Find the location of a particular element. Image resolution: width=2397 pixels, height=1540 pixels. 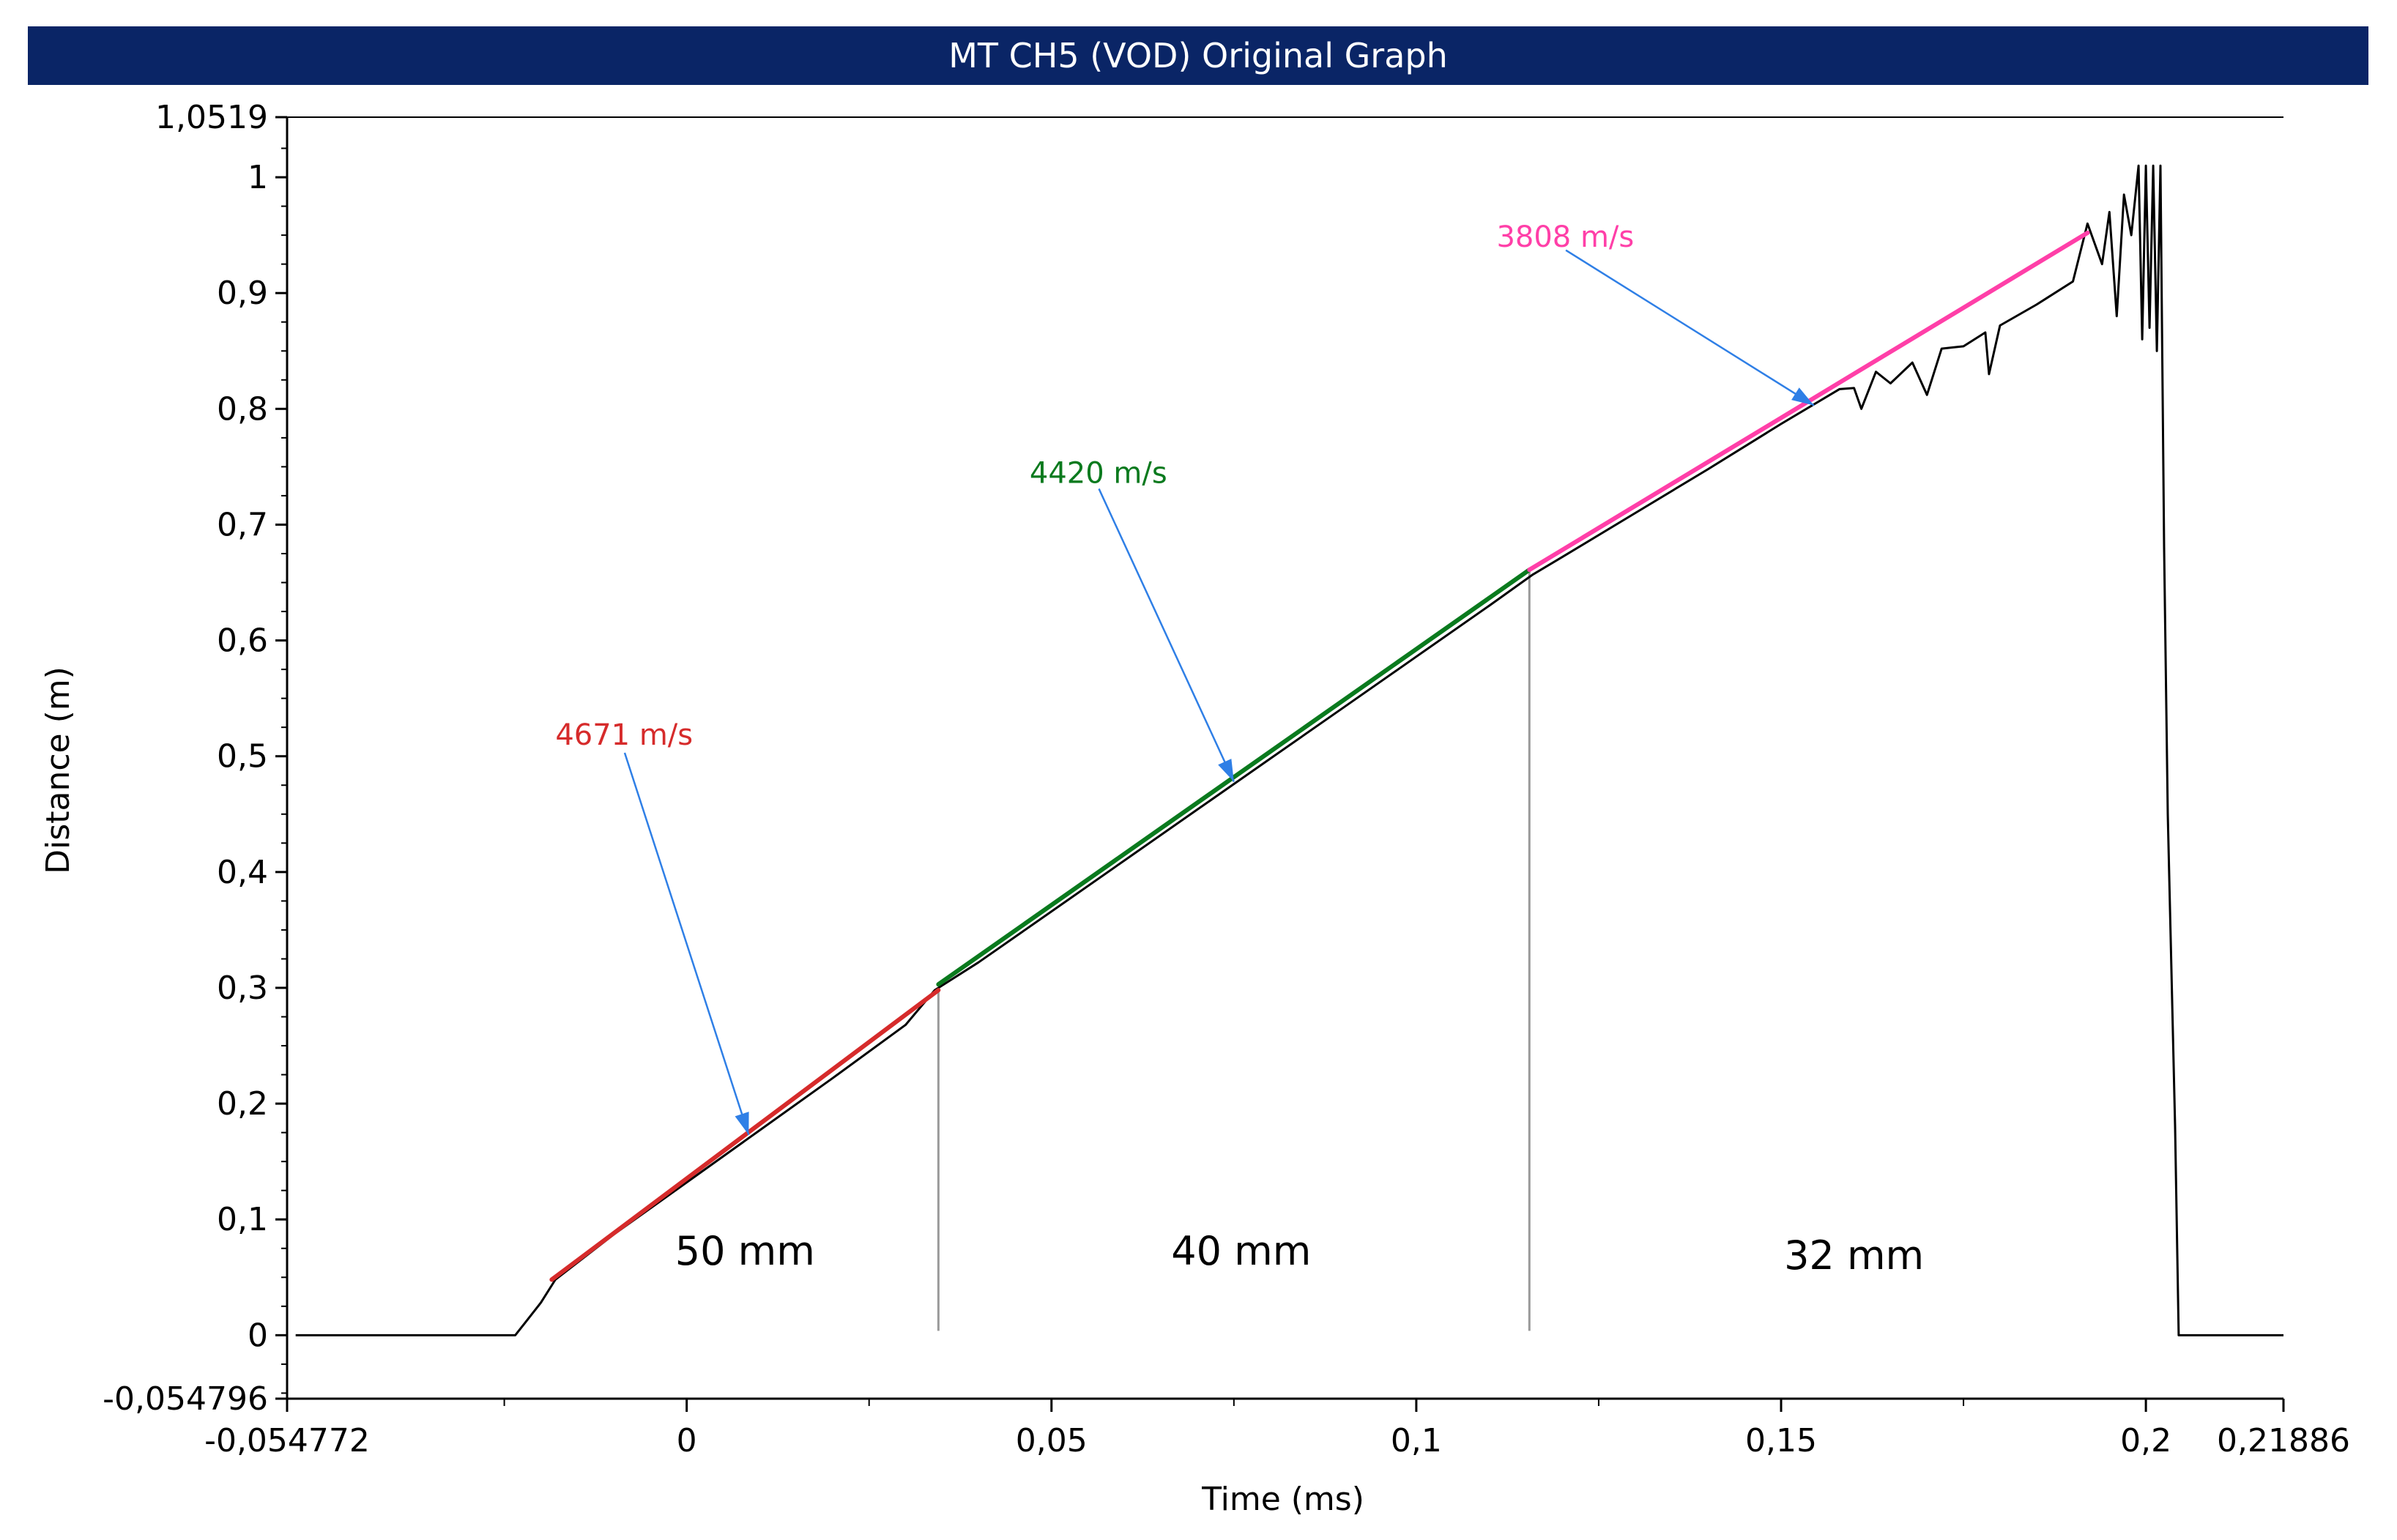

x-tick-label: 0,1 is located at coordinates (1417, 1440).